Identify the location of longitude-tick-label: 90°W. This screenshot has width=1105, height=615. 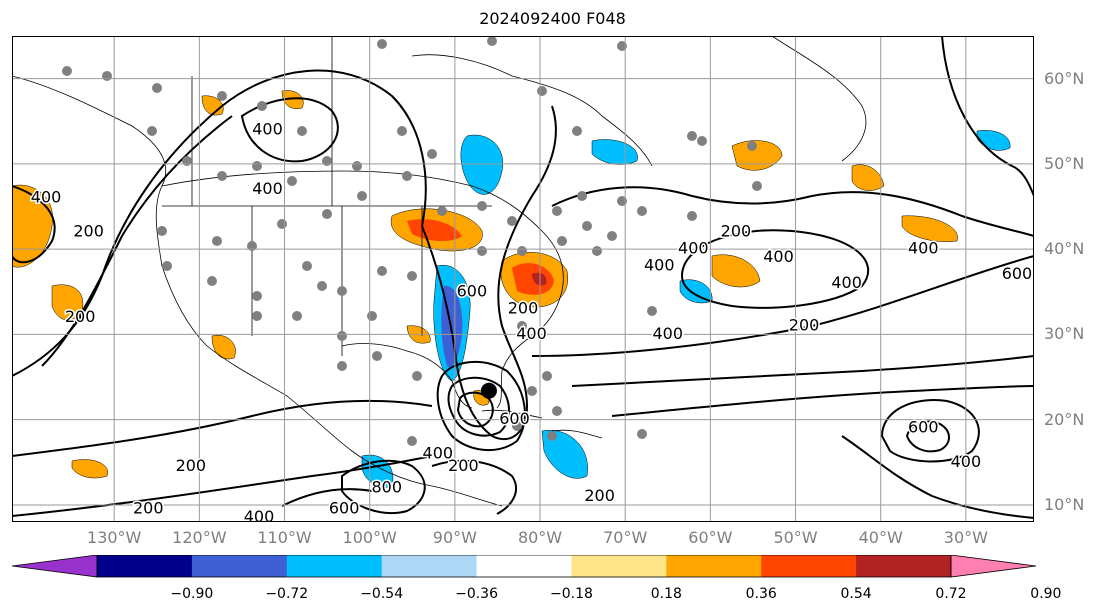
(454, 537).